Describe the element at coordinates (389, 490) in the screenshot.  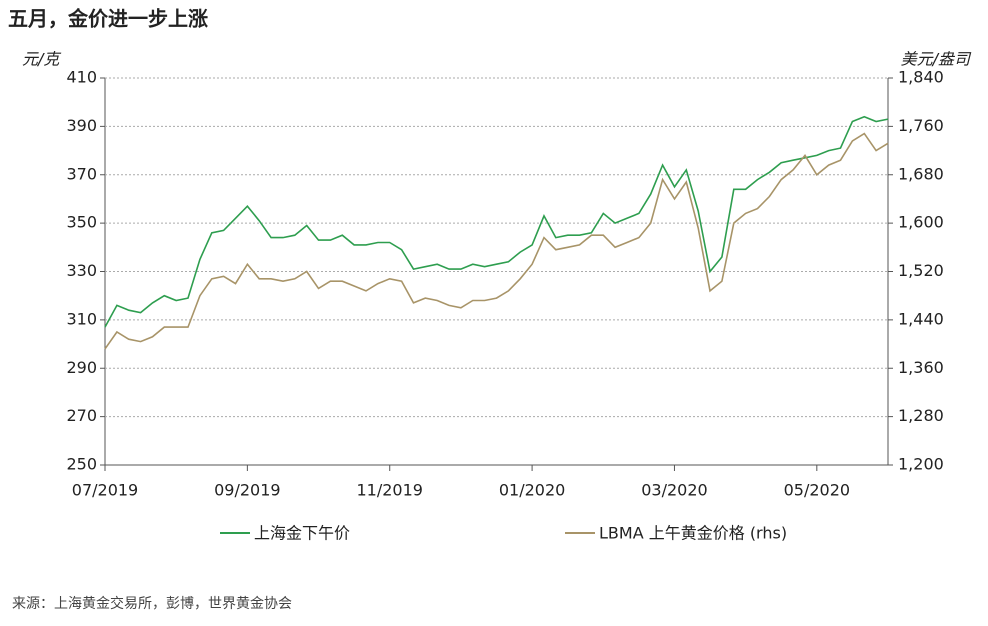
I see `x-tick-label: 11/2019` at that location.